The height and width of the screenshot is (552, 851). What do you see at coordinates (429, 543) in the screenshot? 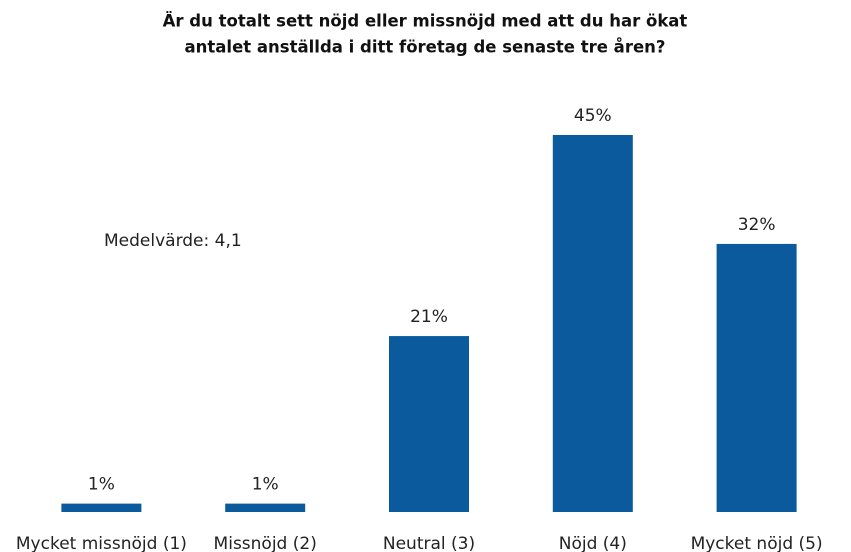
I see `x-tick-label: Neutral (3)` at bounding box center [429, 543].